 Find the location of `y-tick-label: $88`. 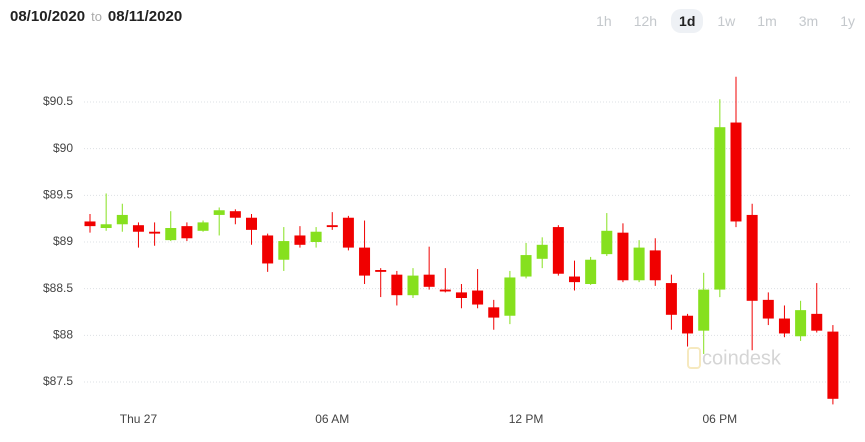

y-tick-label: $88 is located at coordinates (63, 335).